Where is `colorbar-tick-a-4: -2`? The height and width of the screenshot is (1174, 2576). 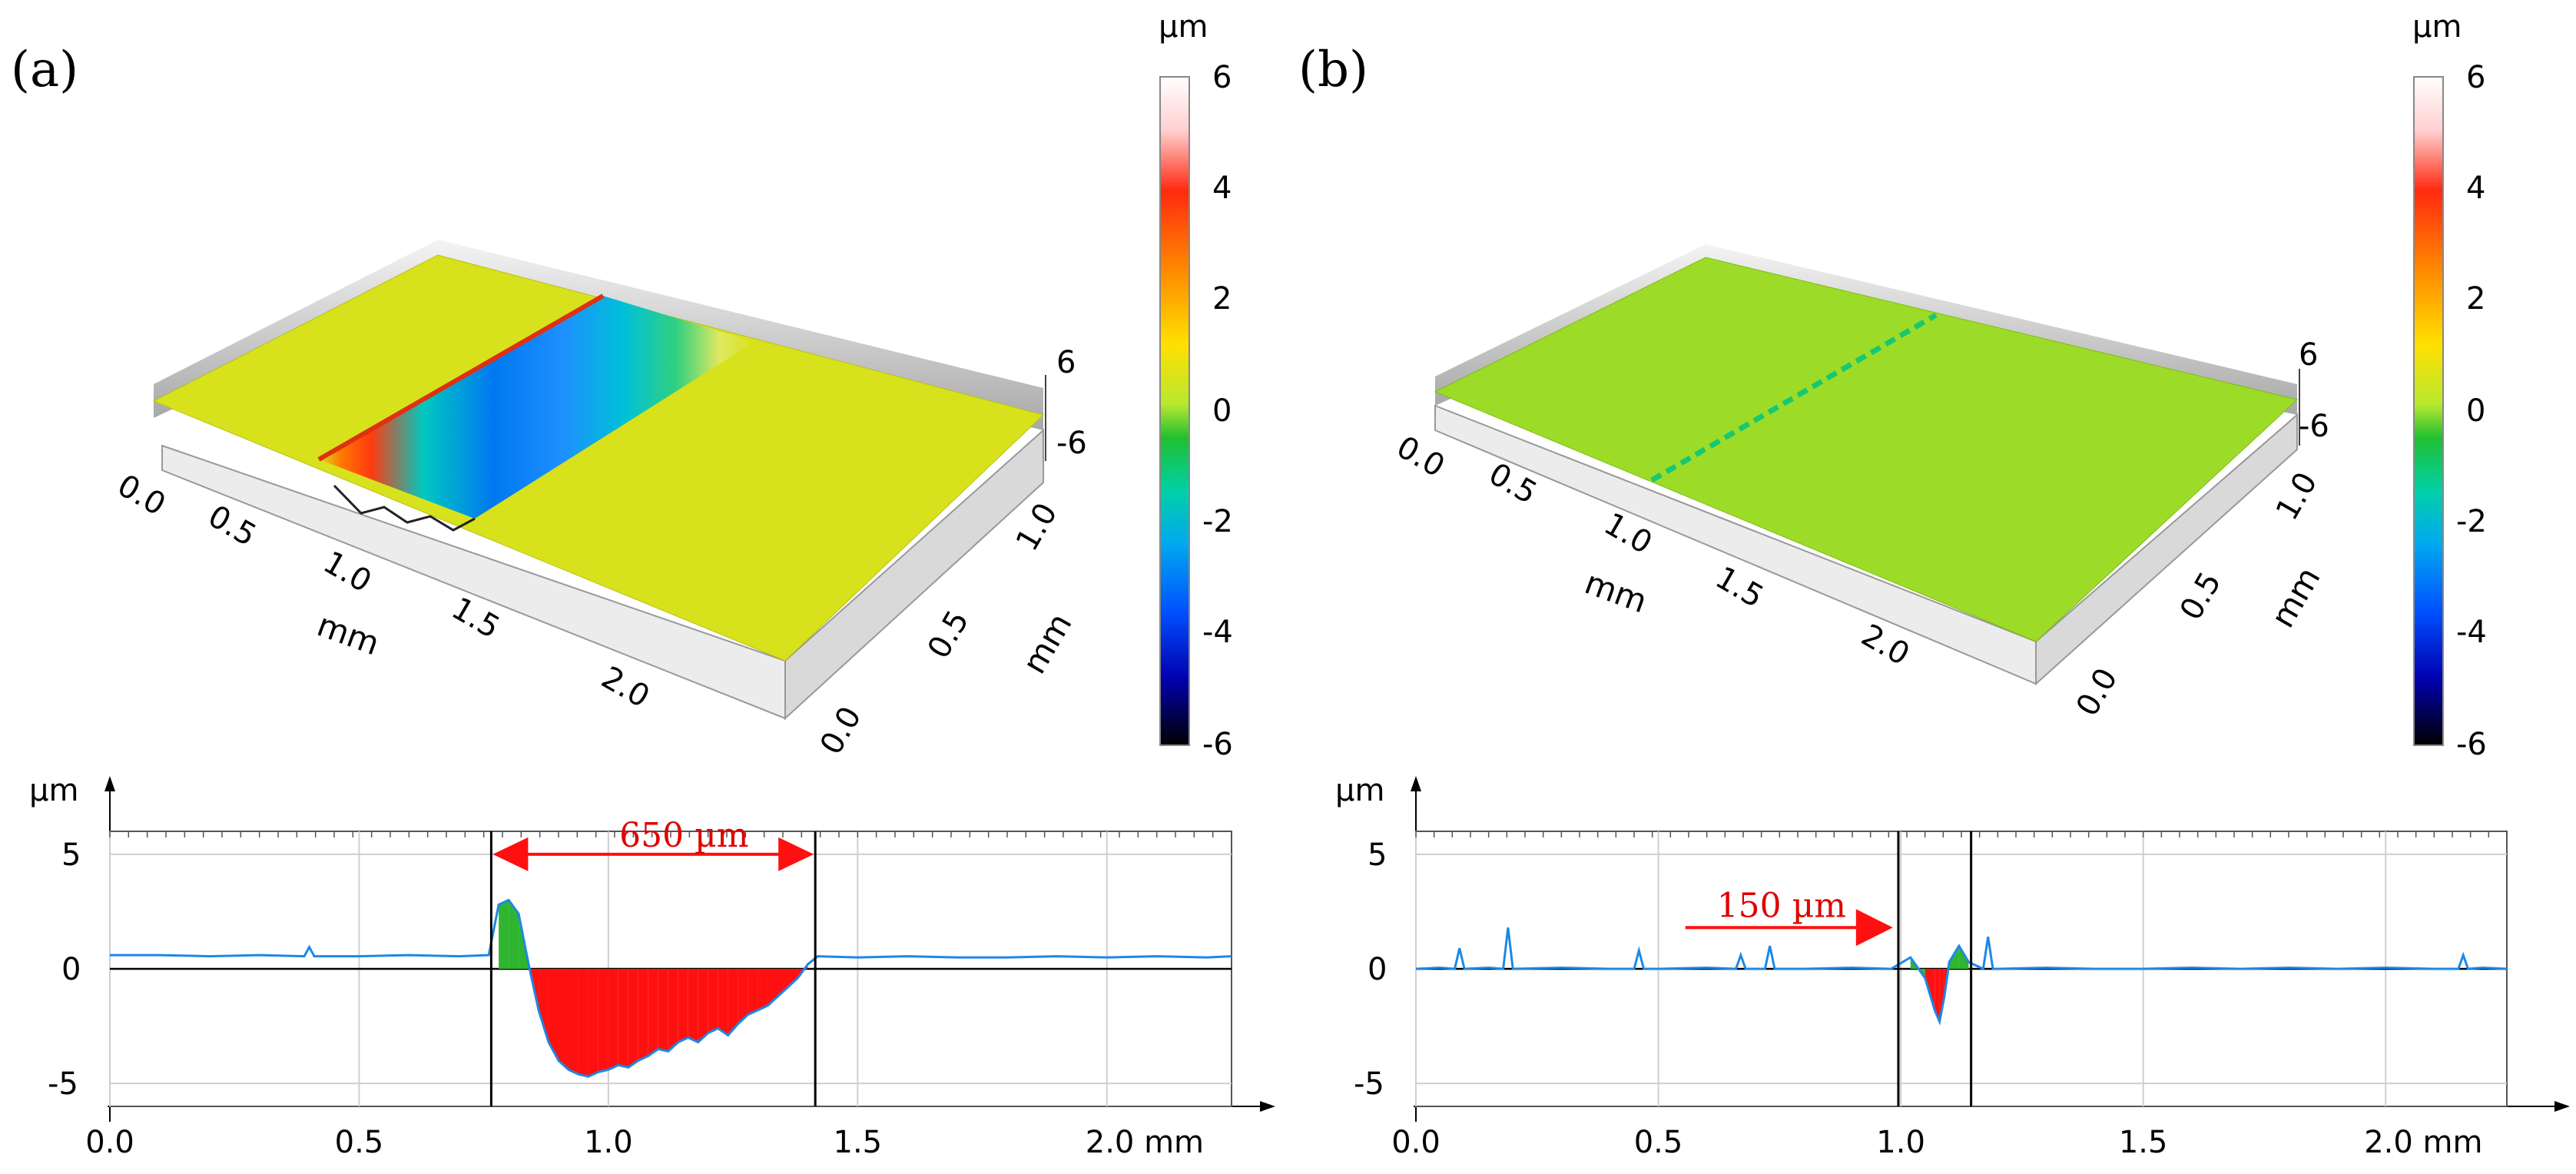 colorbar-tick-a-4: -2 is located at coordinates (1217, 521).